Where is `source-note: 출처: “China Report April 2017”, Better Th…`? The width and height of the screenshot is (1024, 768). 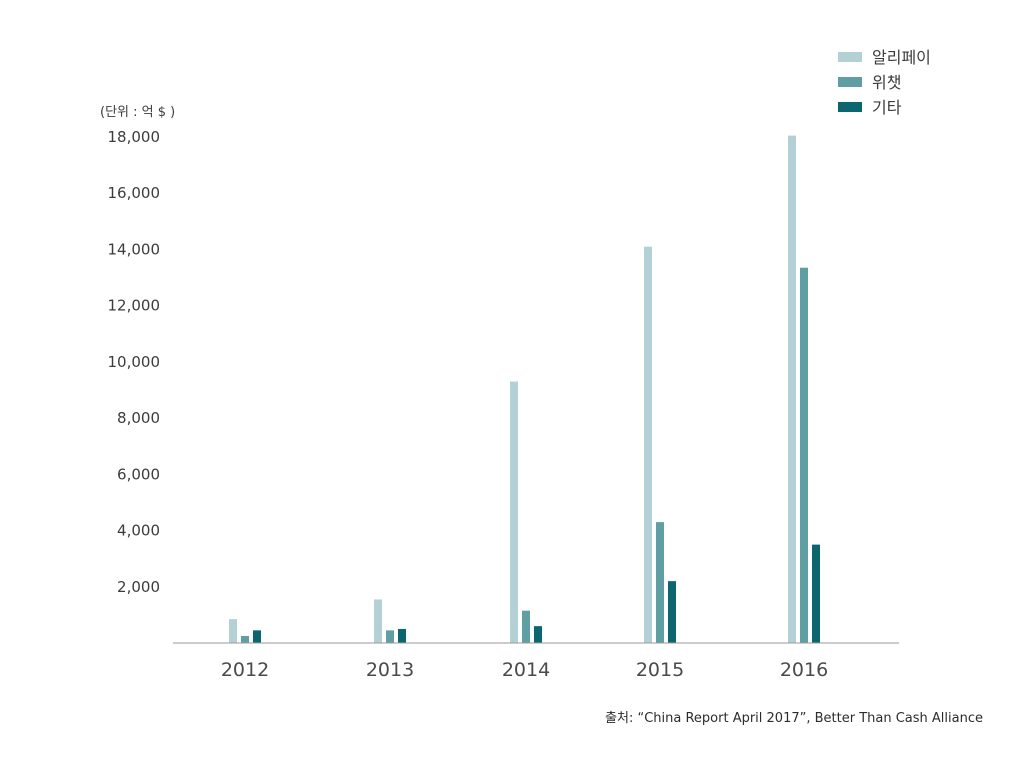
source-note: 출처: “China Report April 2017”, Better Th… is located at coordinates (794, 718).